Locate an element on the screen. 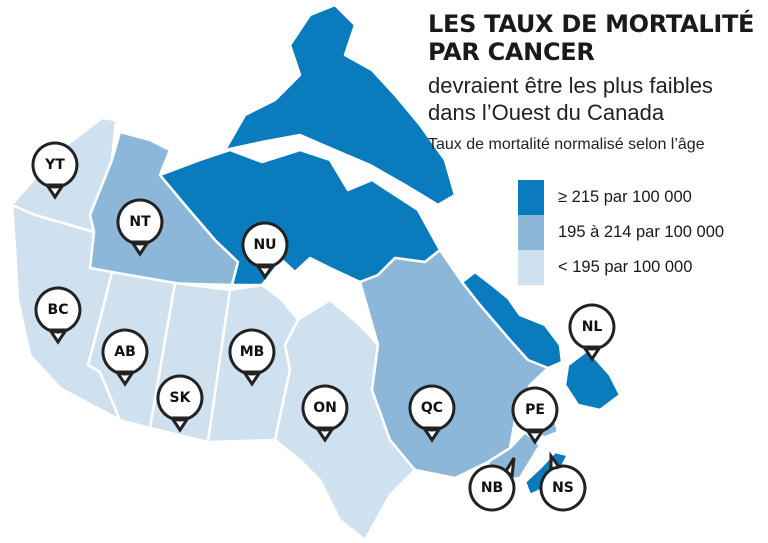 The width and height of the screenshot is (768, 543). subtitle-line-2: dans l’Ouest du Canada is located at coordinates (546, 112).